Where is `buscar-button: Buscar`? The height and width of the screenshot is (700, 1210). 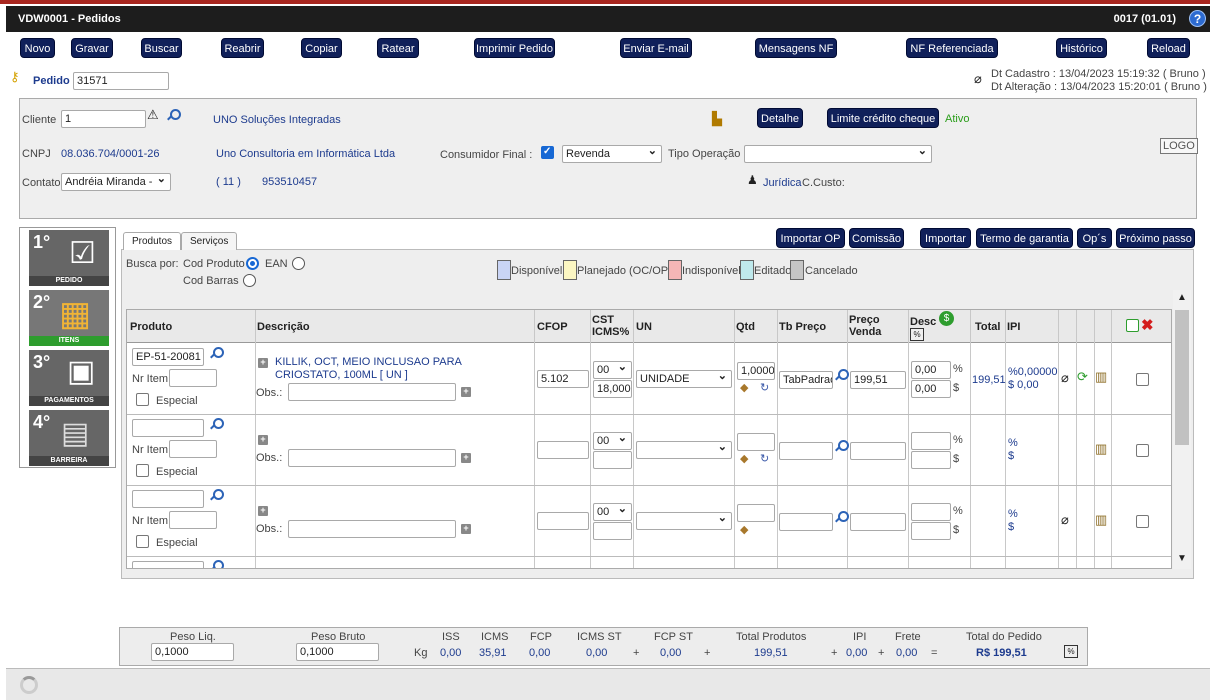
buscar-button: Buscar is located at coordinates (161, 48).